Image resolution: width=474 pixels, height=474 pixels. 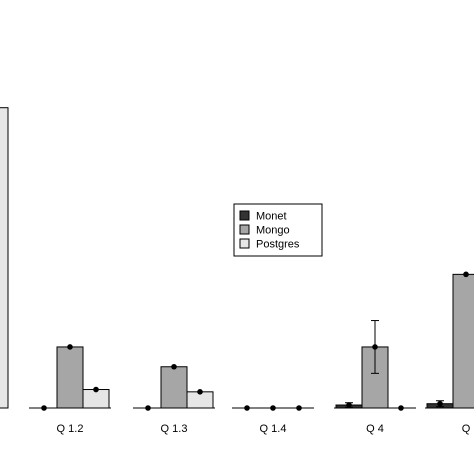 What do you see at coordinates (244, 215) in the screenshot?
I see `legend-swatch-monet` at bounding box center [244, 215].